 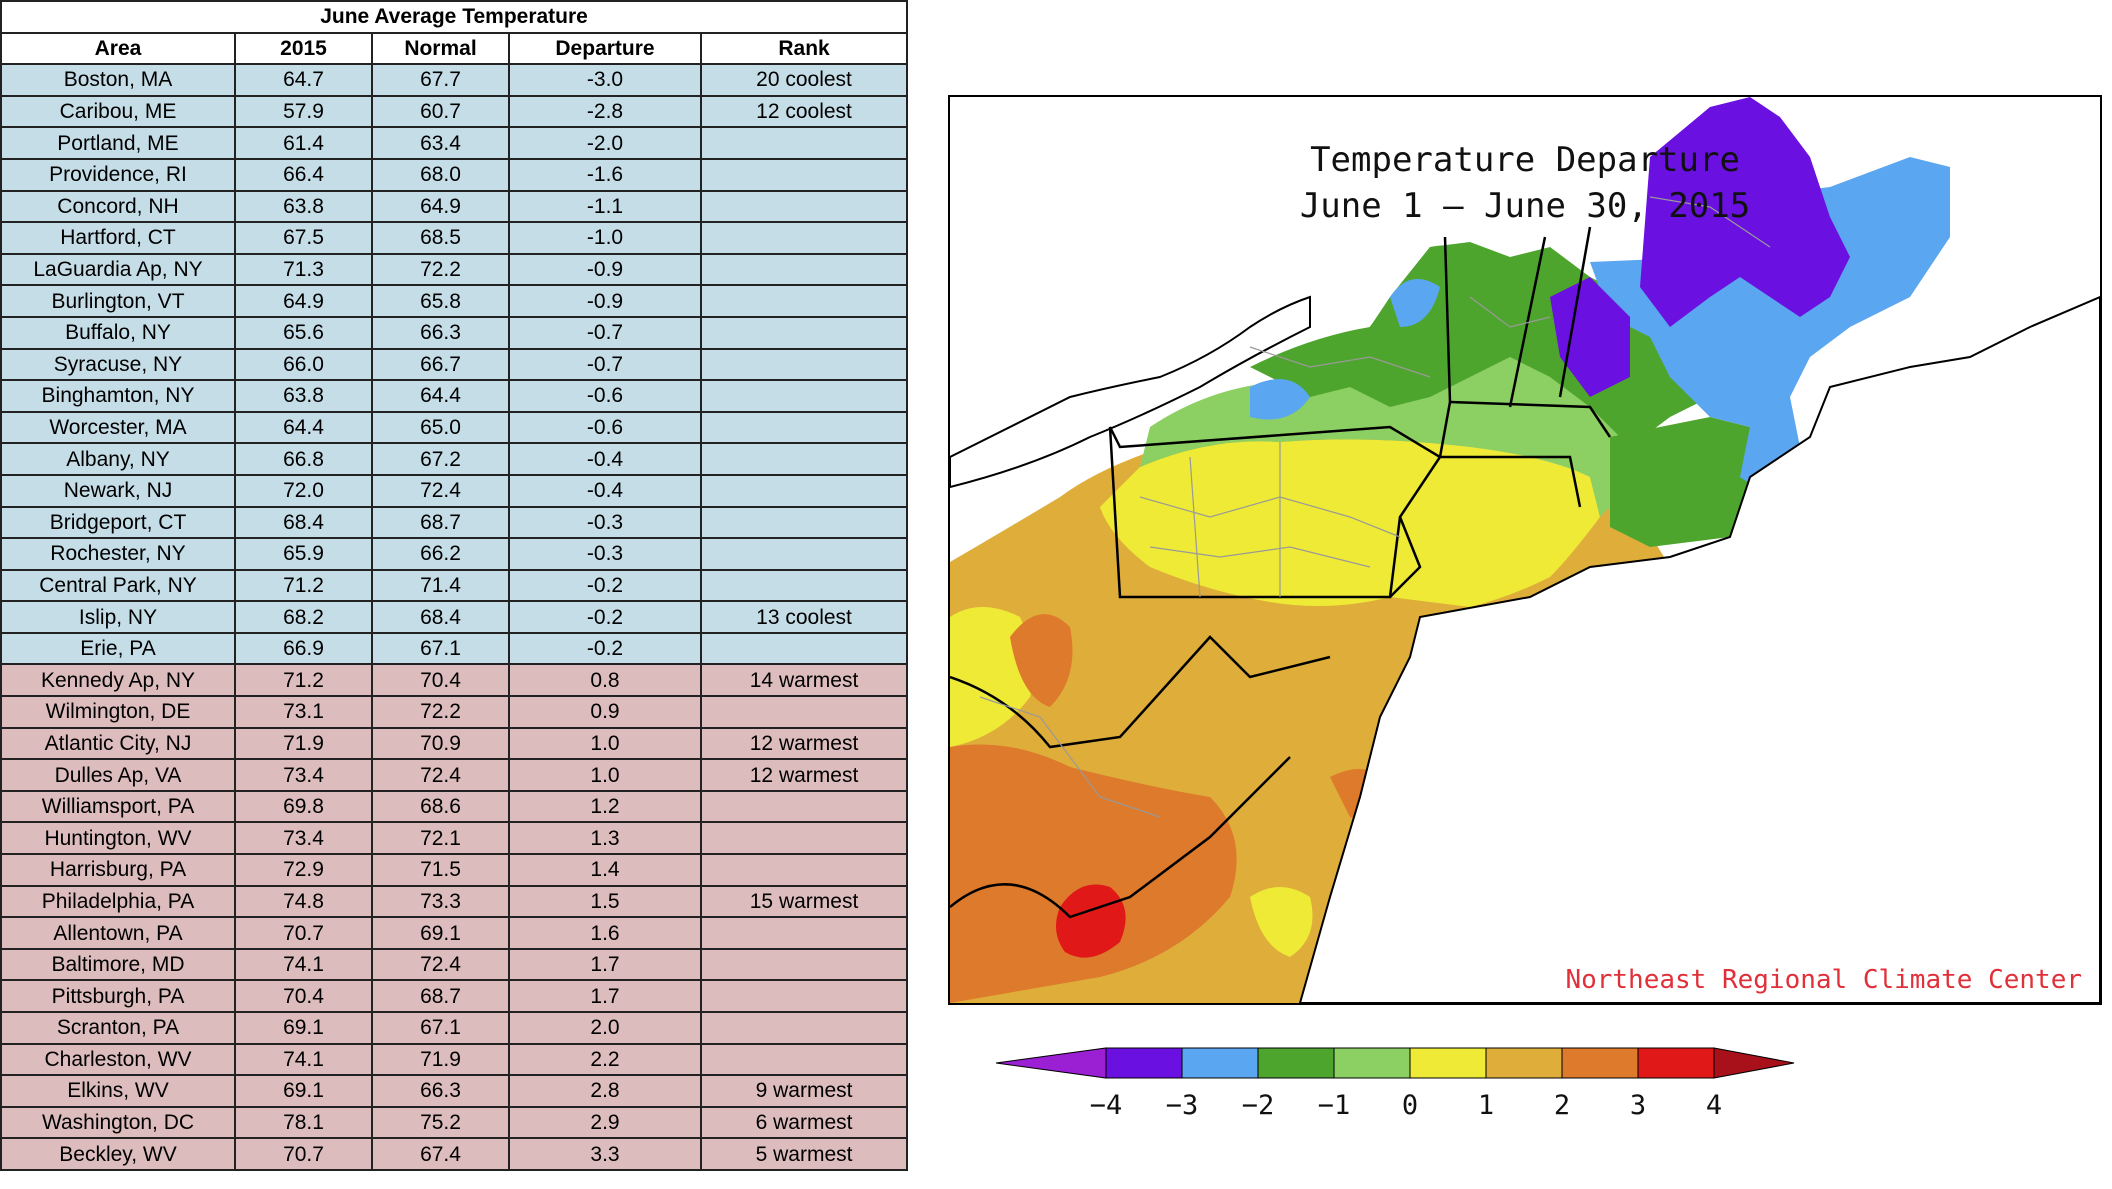 I want to click on column-header-year-2015: 2015, so click(x=303, y=48).